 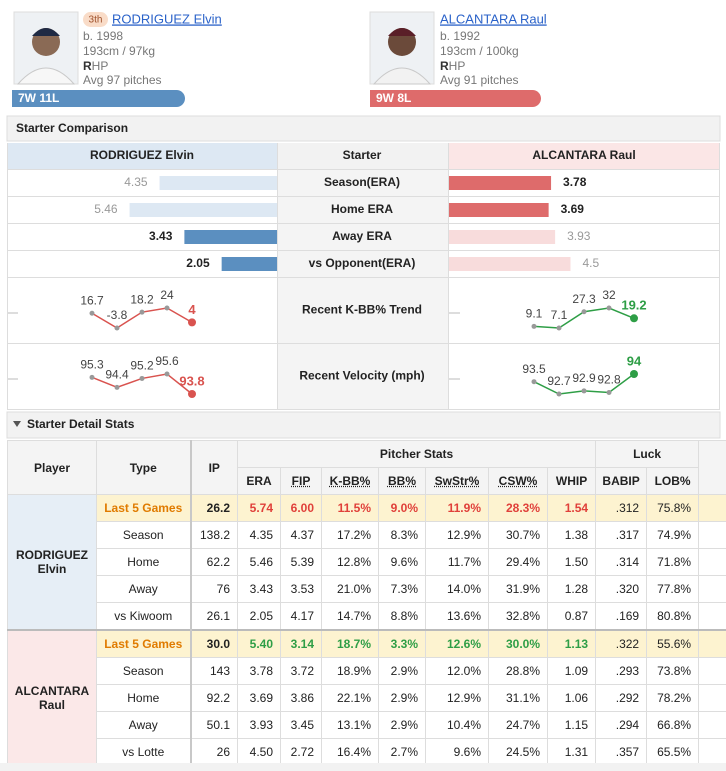 I want to click on column-header-text: BB%, so click(x=401, y=481).